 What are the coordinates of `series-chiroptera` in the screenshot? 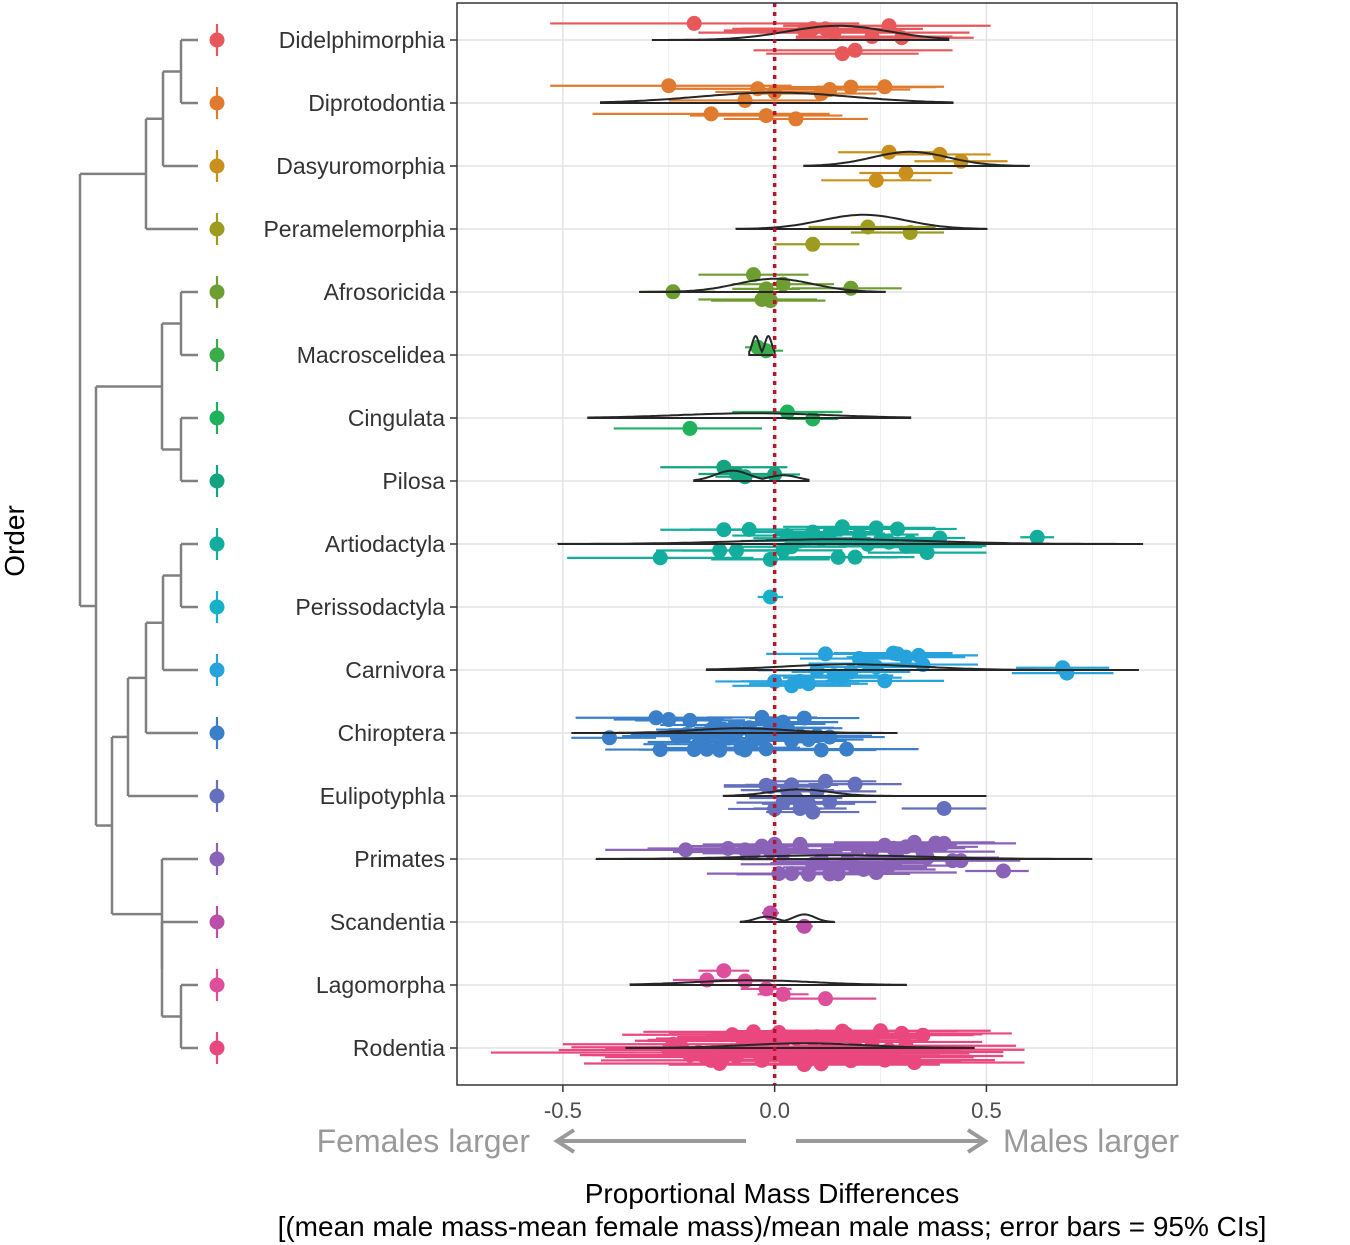 It's located at (745, 733).